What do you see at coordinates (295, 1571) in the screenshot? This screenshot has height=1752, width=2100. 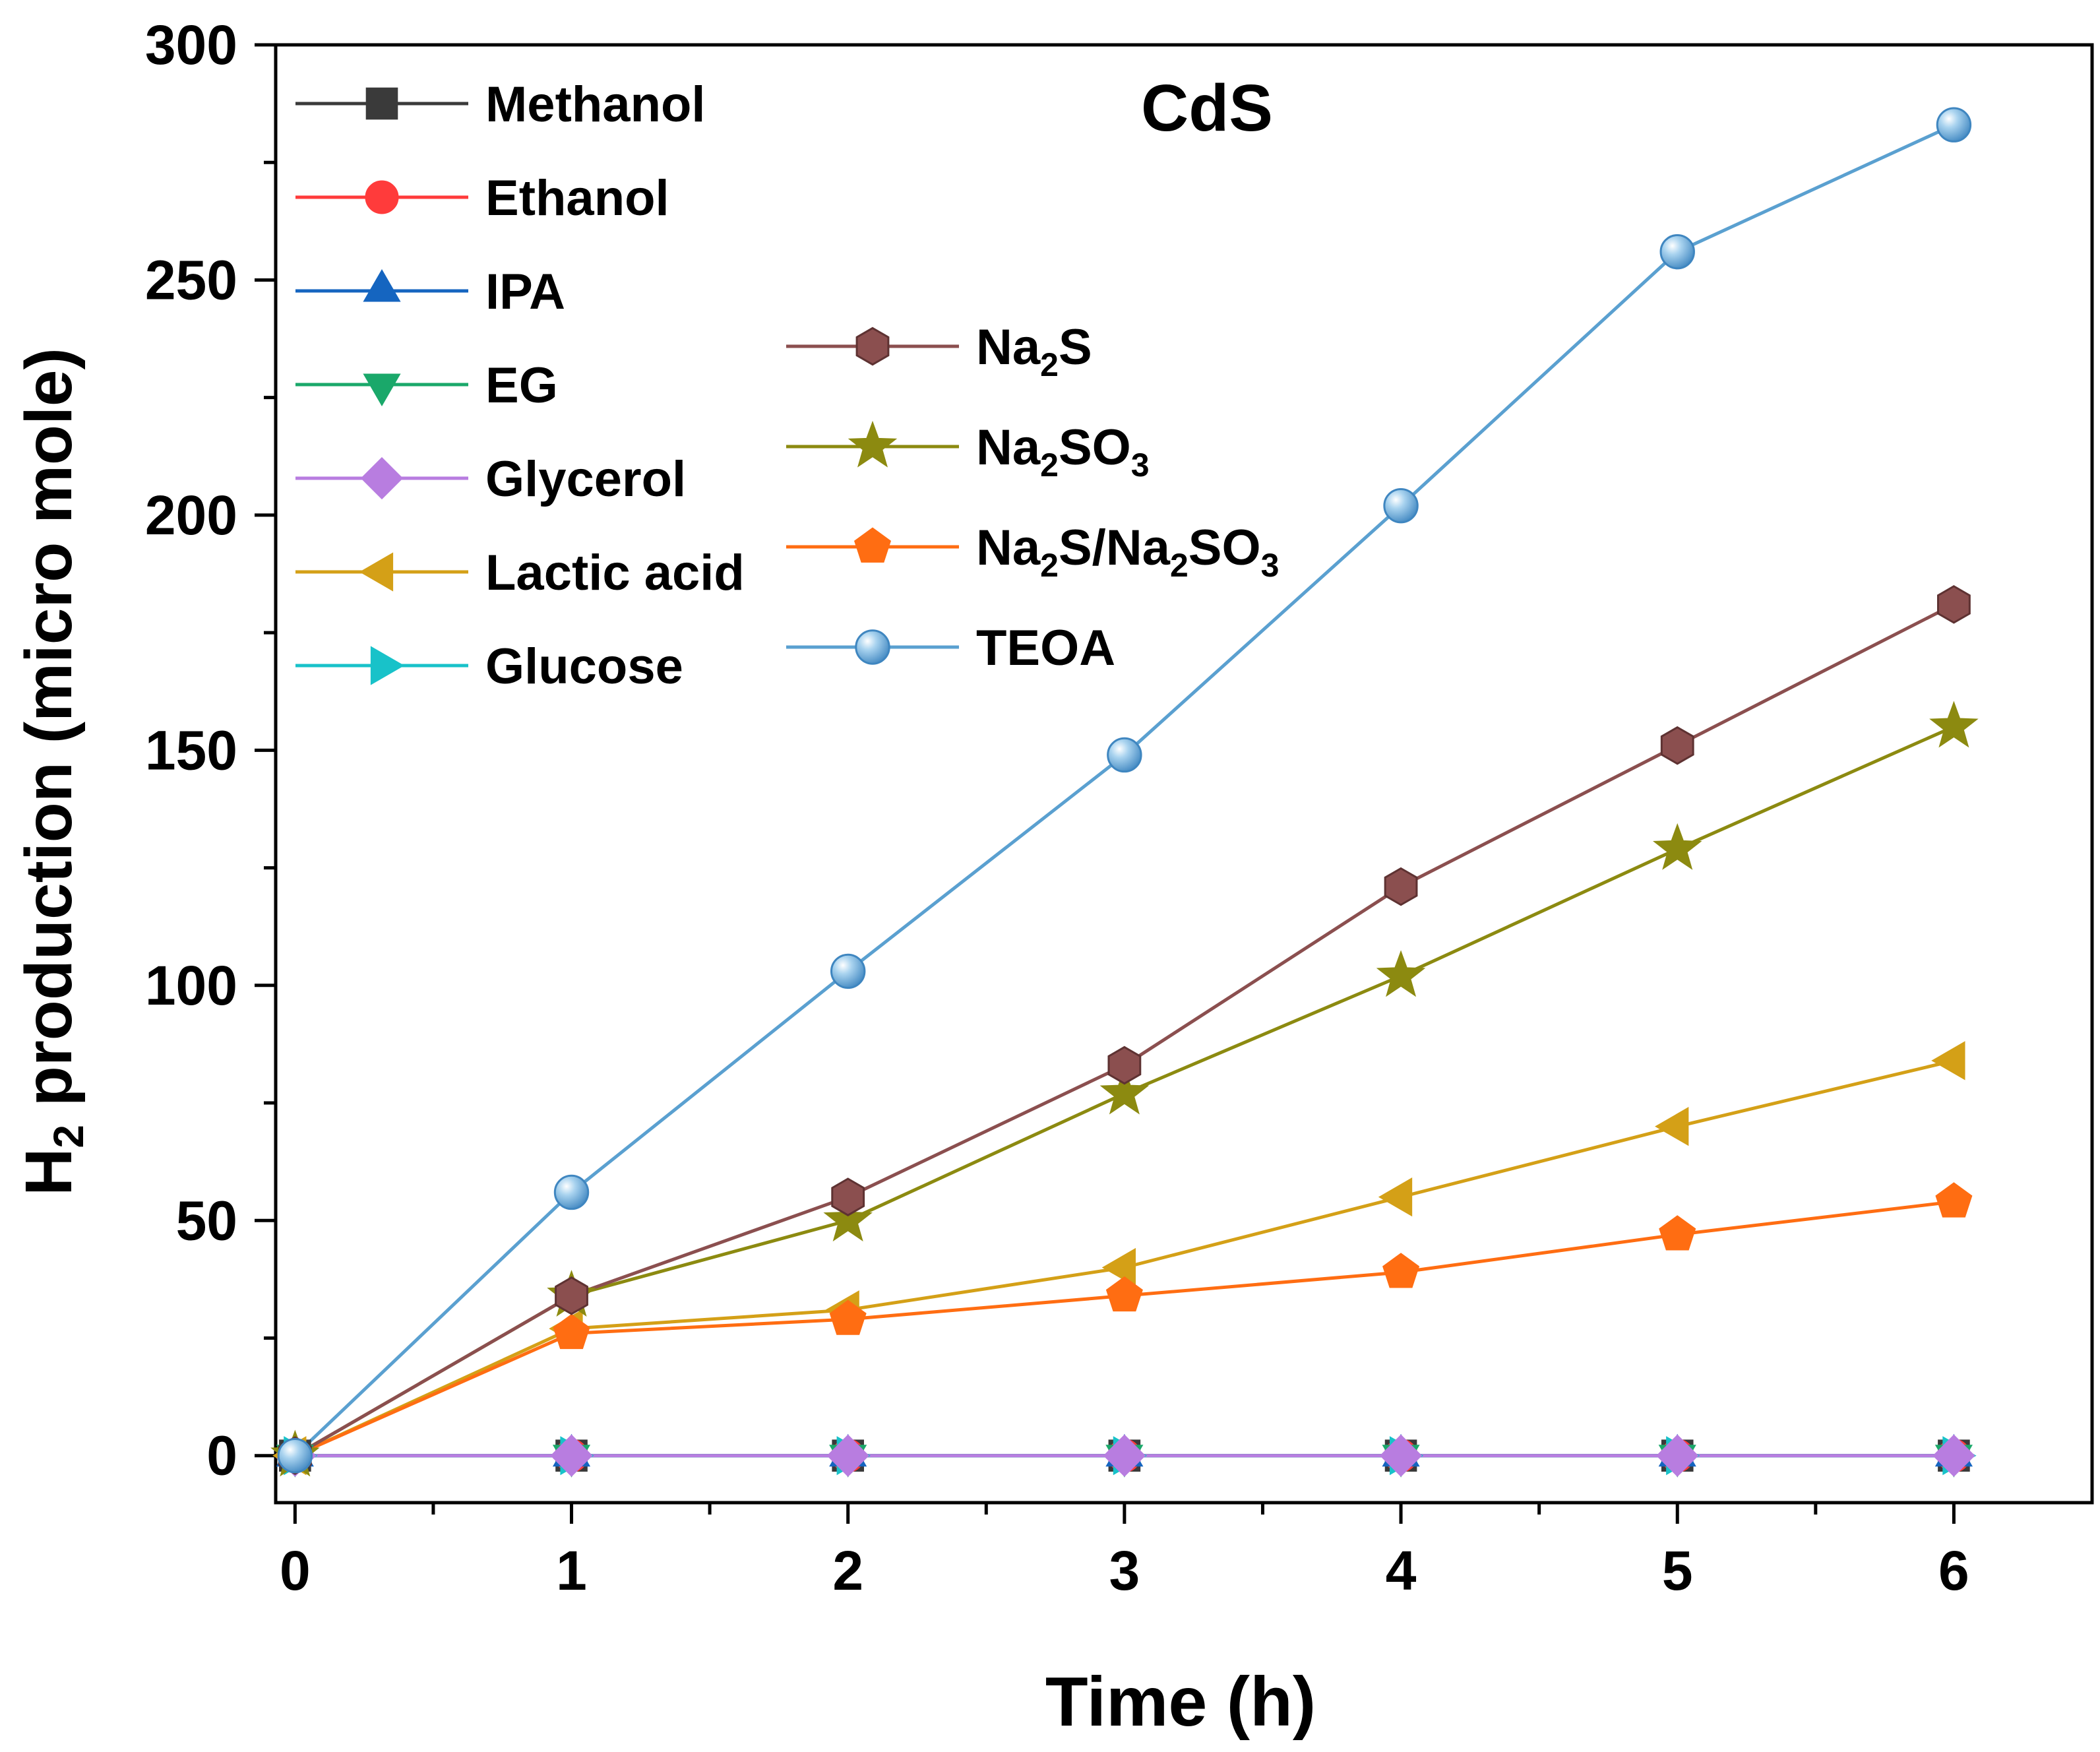 I see `x-tick-label: 0` at bounding box center [295, 1571].